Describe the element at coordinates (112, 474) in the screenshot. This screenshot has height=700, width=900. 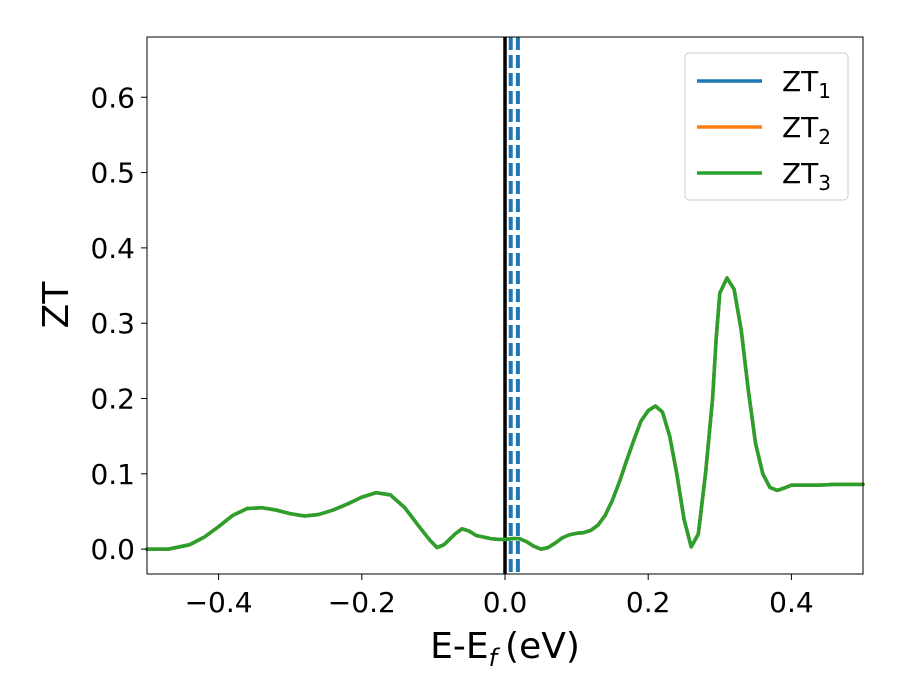
I see `y-tick-label: 0.1` at that location.